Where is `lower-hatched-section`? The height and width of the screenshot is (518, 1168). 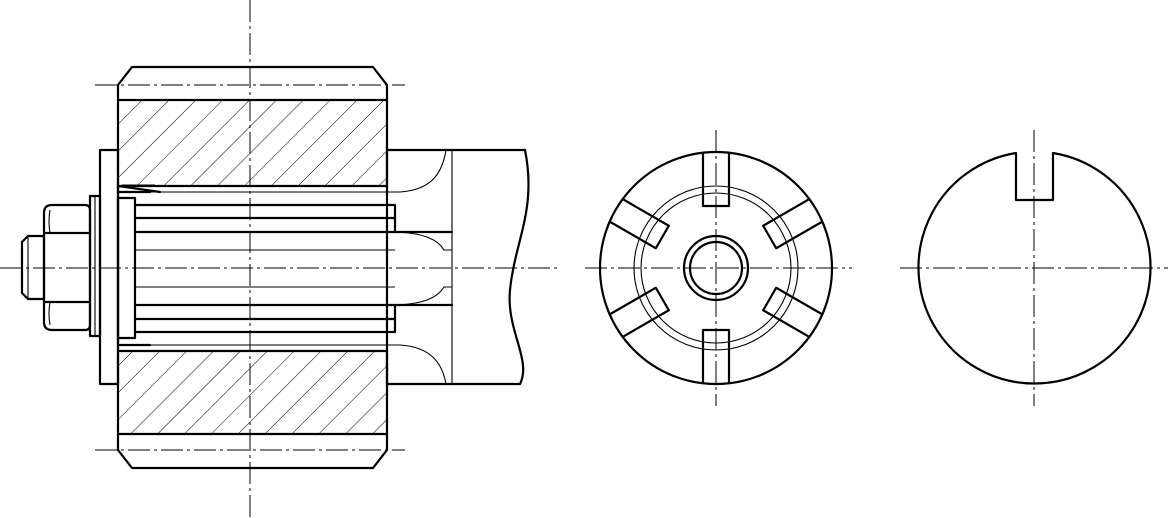
lower-hatched-section is located at coordinates (252, 392).